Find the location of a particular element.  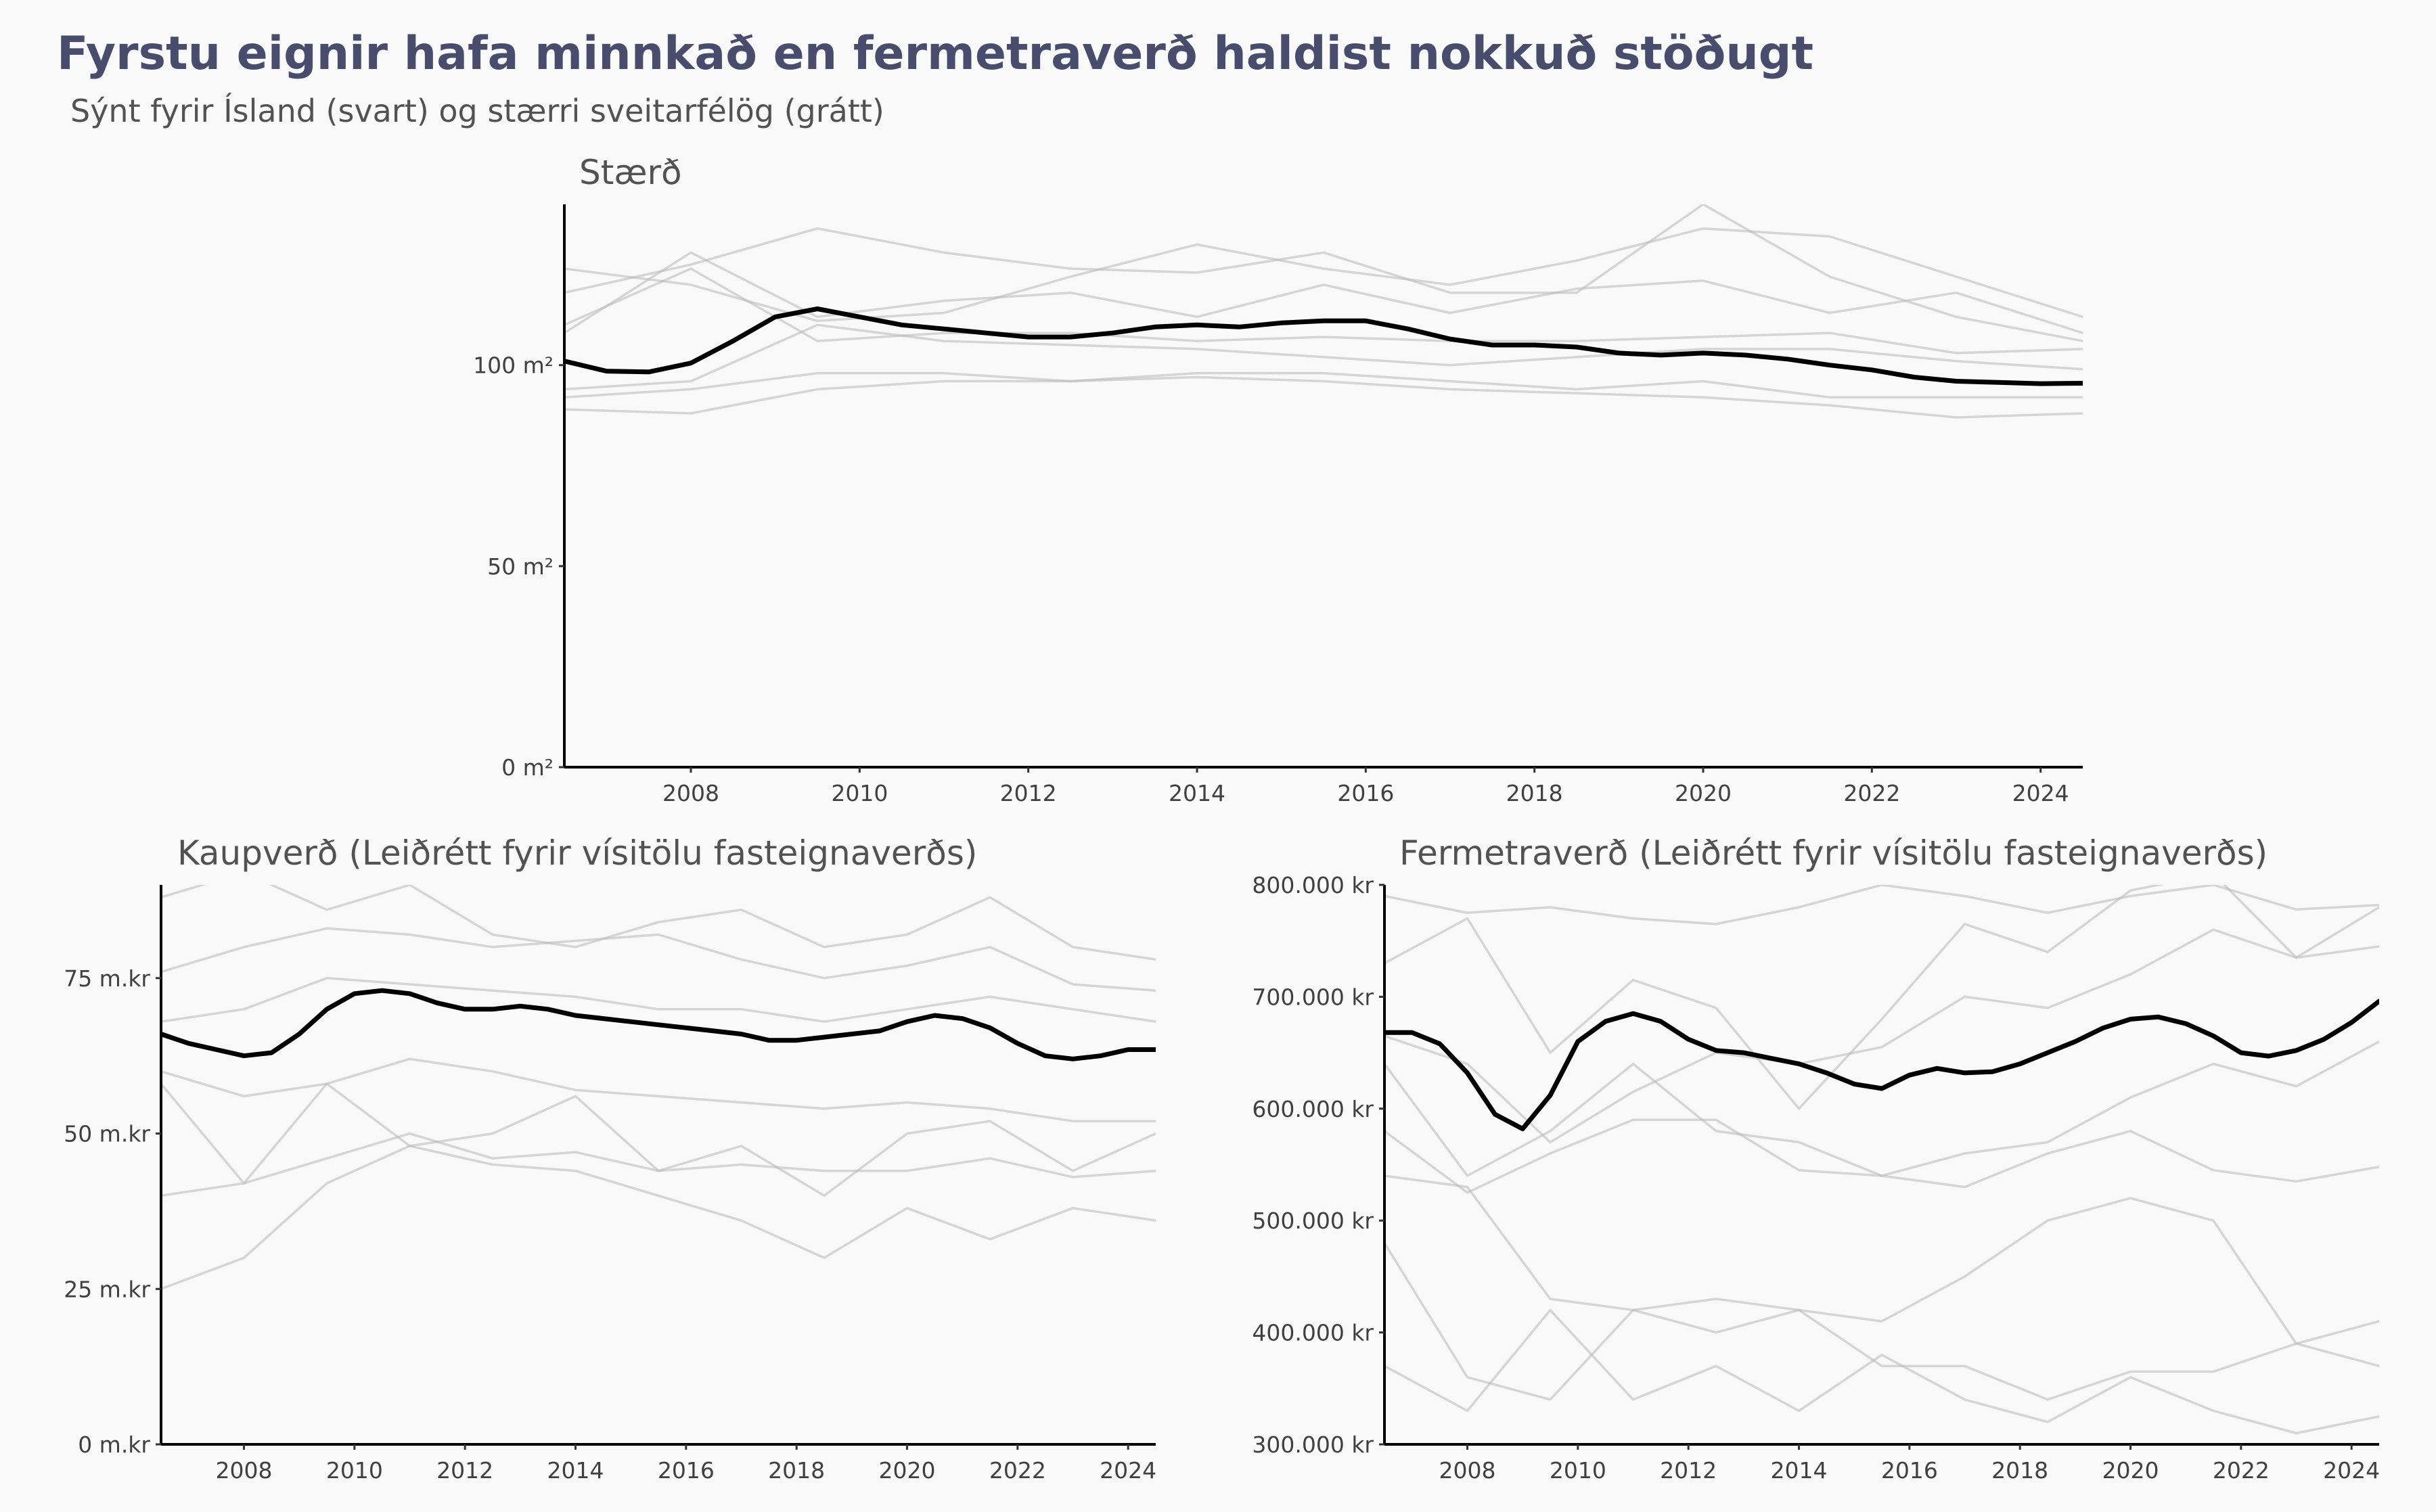

y-tick-label: 50 m² is located at coordinates (520, 567).